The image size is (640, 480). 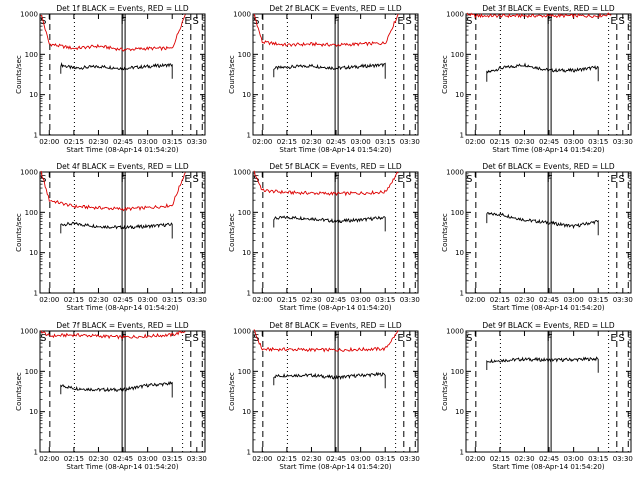 What do you see at coordinates (122, 325) in the screenshot?
I see `plot-title: Det 7f BLACK = Events, RED = LLD` at bounding box center [122, 325].